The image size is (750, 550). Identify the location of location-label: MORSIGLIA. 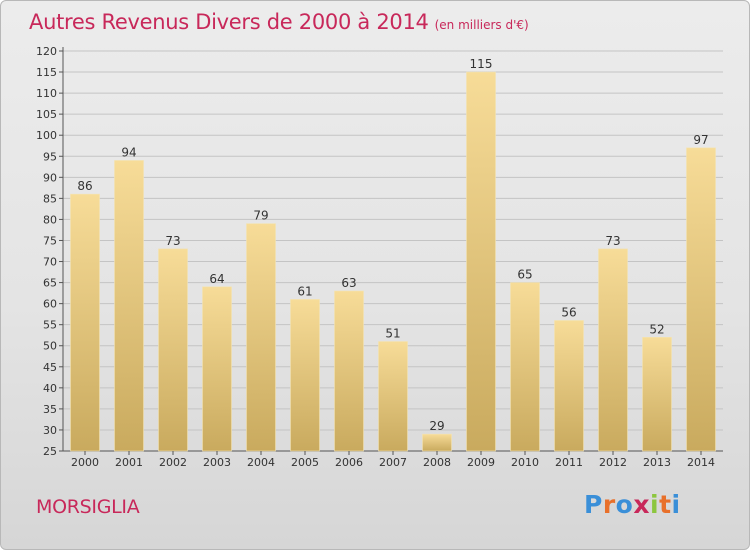
(88, 507).